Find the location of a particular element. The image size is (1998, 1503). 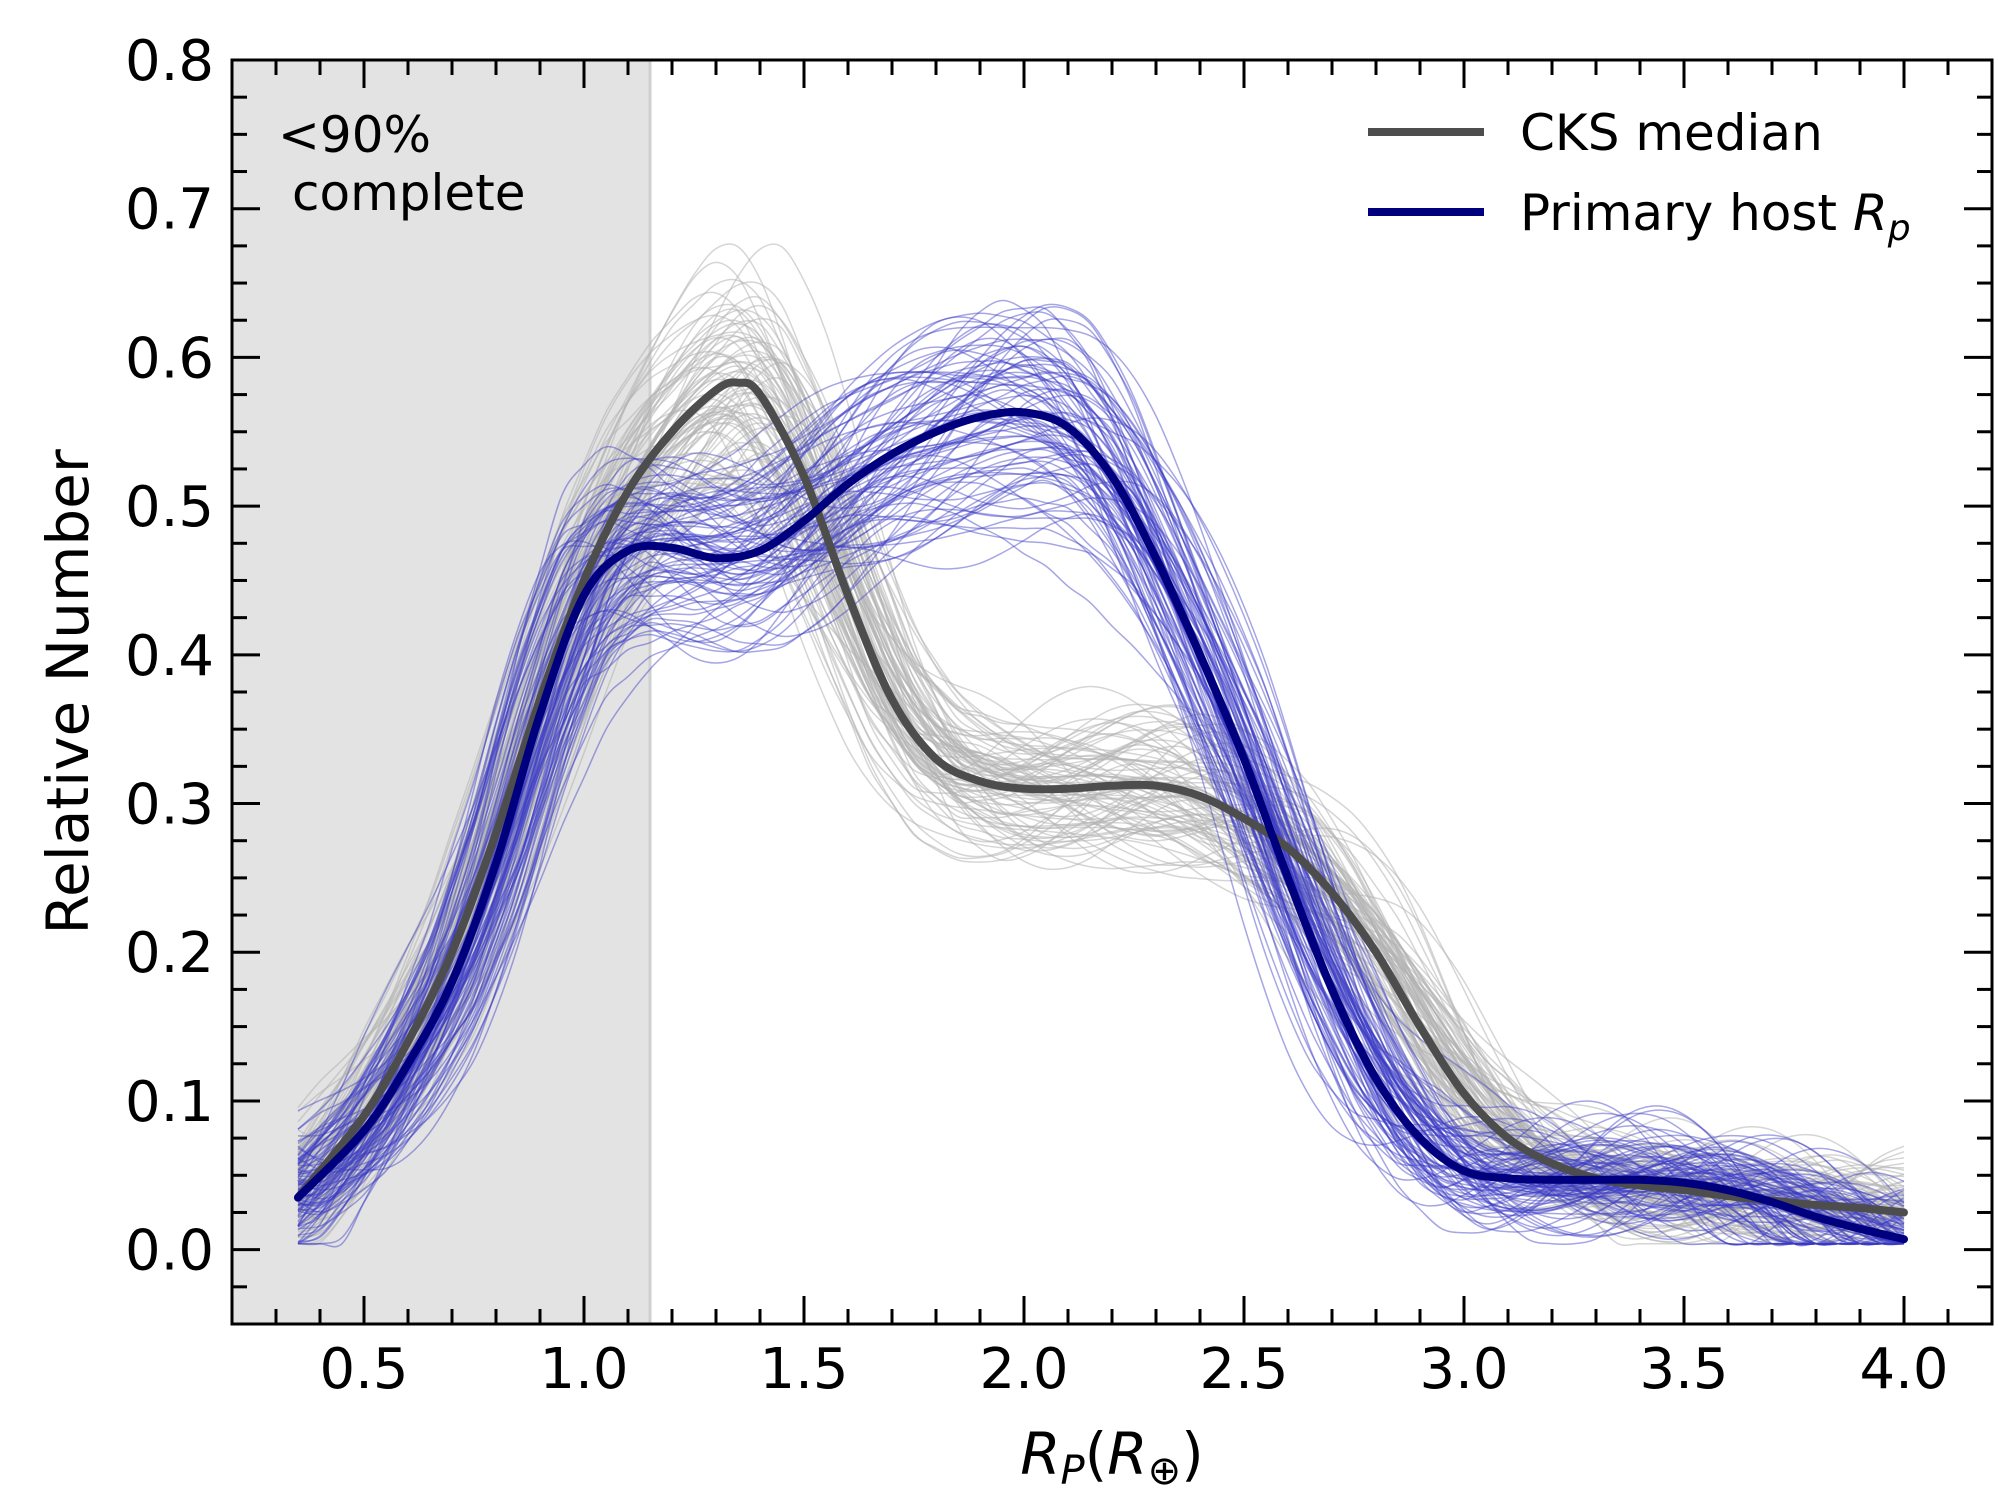

x-axis-var-sub: P is located at coordinates (1073, 1471).